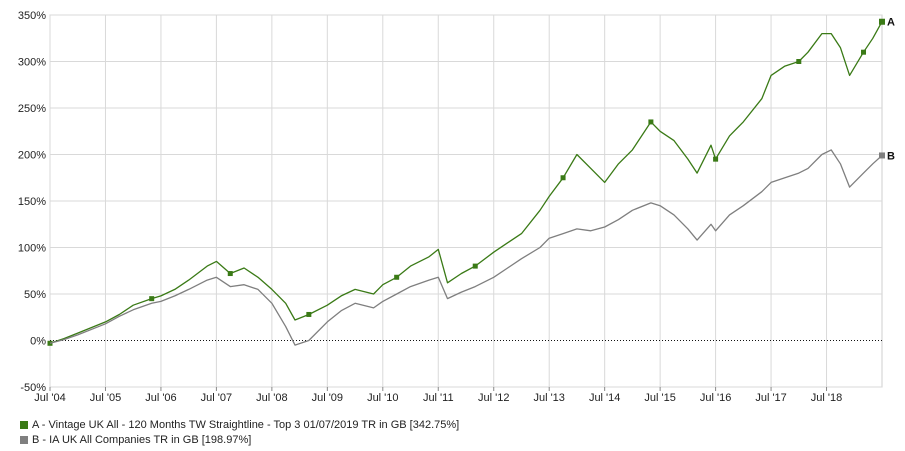 Image resolution: width=905 pixels, height=451 pixels. I want to click on y-tick-label: -50%, so click(33, 388).